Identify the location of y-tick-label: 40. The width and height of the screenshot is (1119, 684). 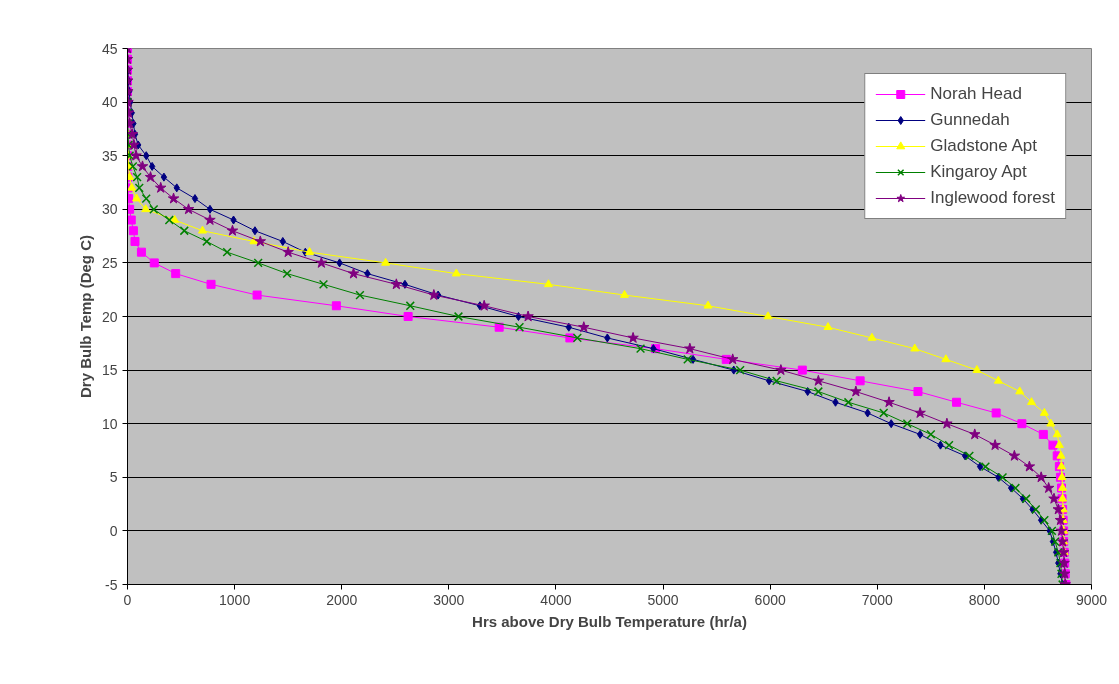
(109, 102).